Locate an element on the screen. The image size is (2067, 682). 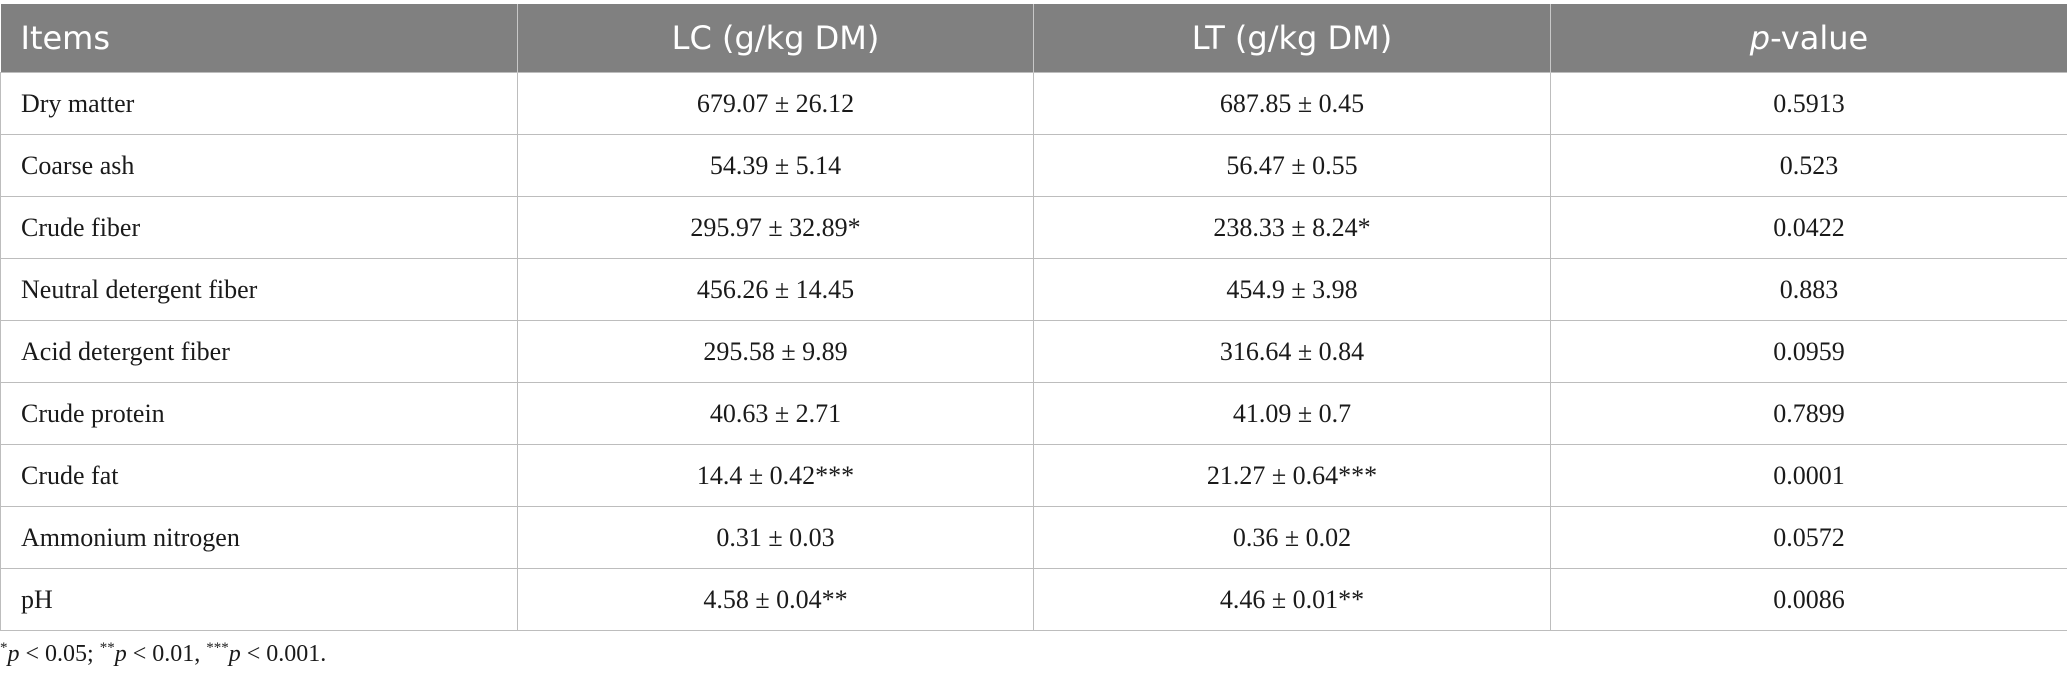
cell-lc: 679.07 ± 26.12 is located at coordinates (775, 103).